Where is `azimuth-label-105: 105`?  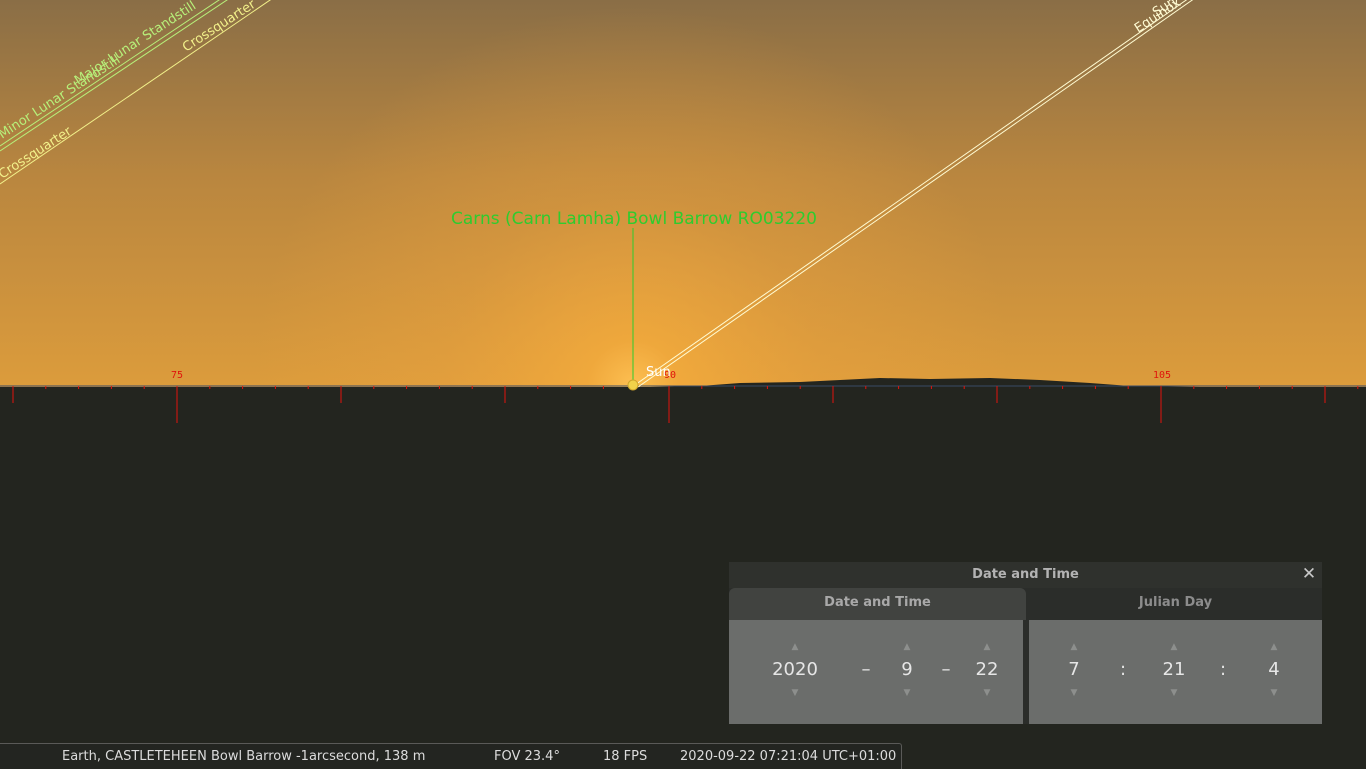
azimuth-label-105: 105 is located at coordinates (1162, 375).